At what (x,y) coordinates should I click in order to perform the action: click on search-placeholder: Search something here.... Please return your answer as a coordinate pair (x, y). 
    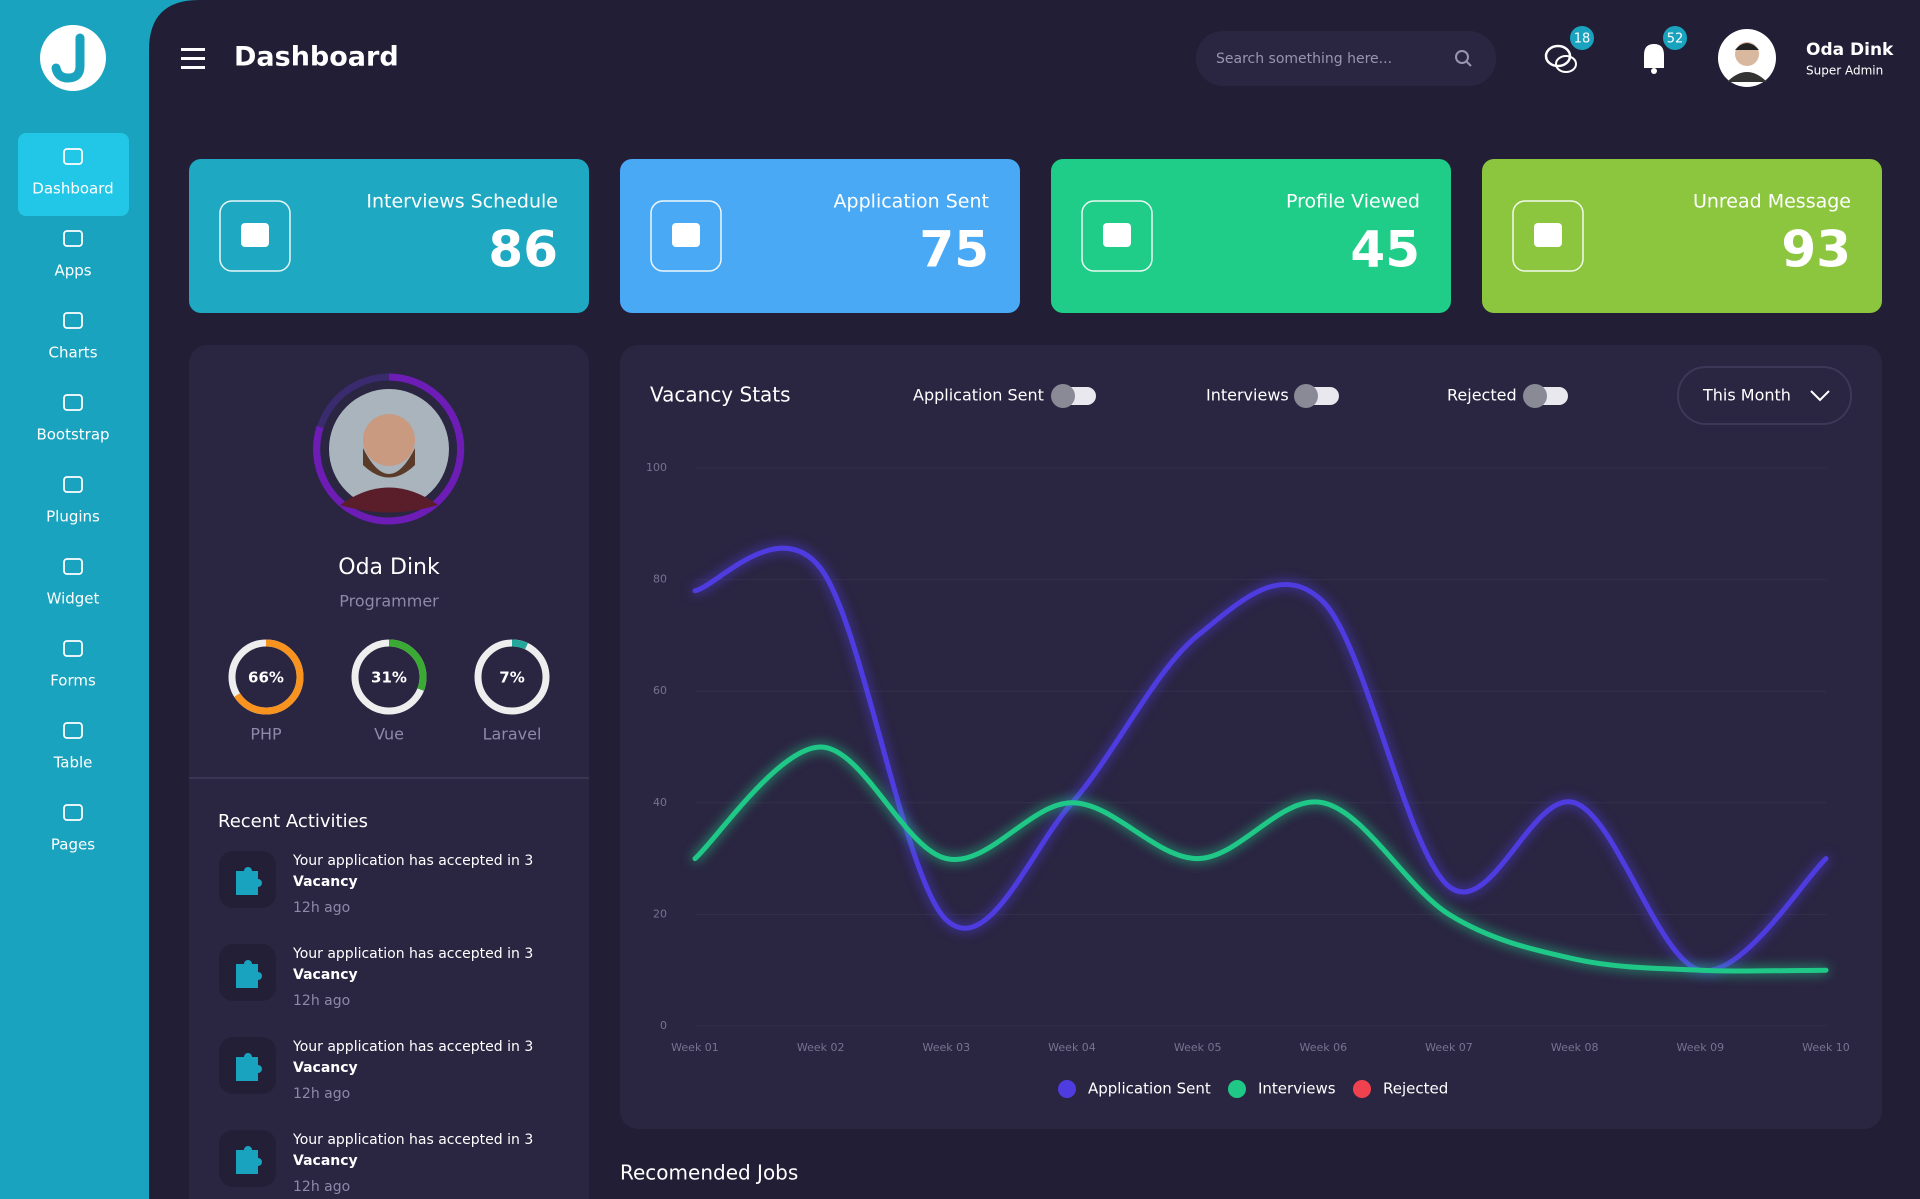
    Looking at the image, I should click on (1304, 59).